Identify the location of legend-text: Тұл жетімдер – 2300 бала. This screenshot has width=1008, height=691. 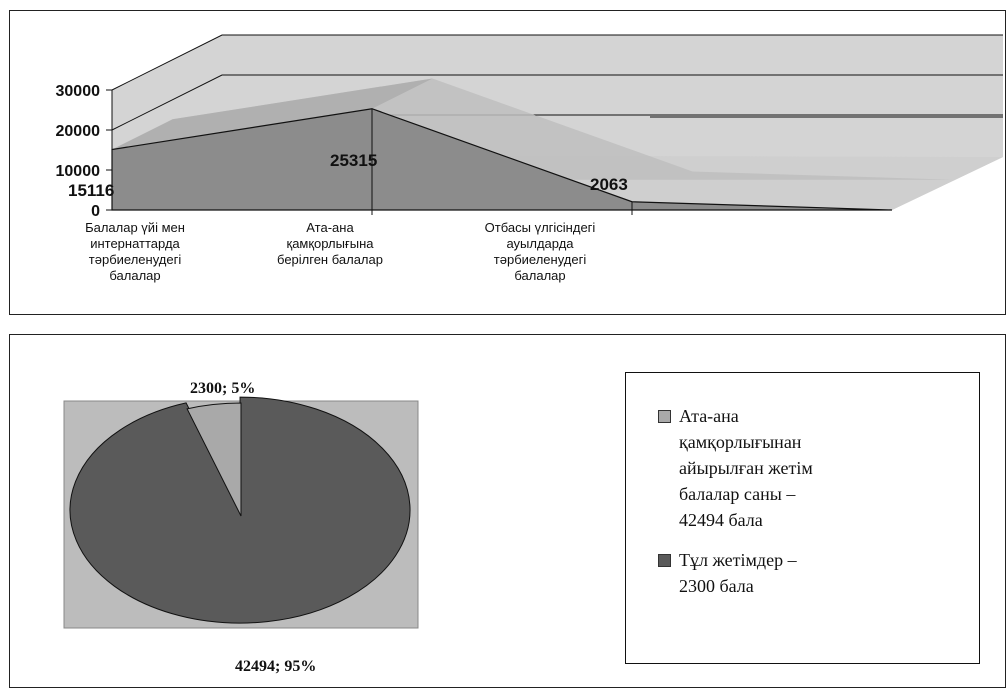
(784, 573).